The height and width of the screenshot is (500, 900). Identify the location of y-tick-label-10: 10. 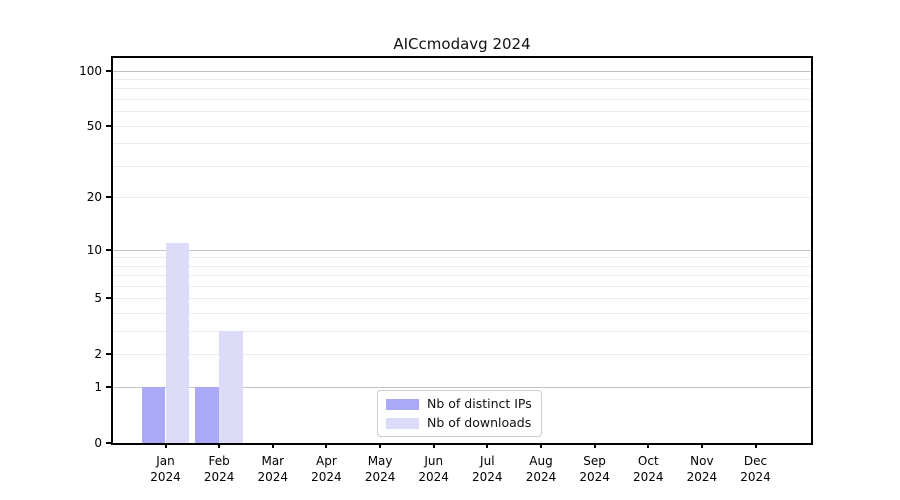
(94, 249).